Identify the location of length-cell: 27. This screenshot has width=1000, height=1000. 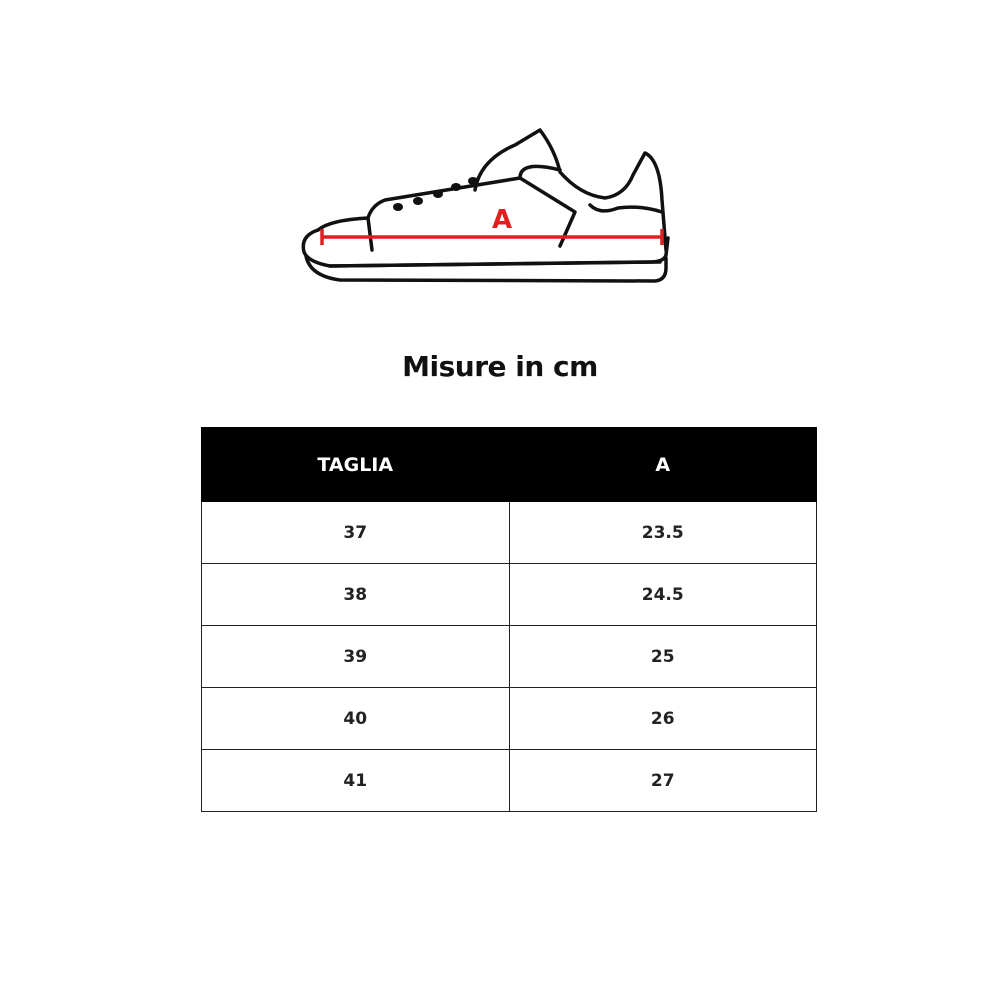
(662, 780).